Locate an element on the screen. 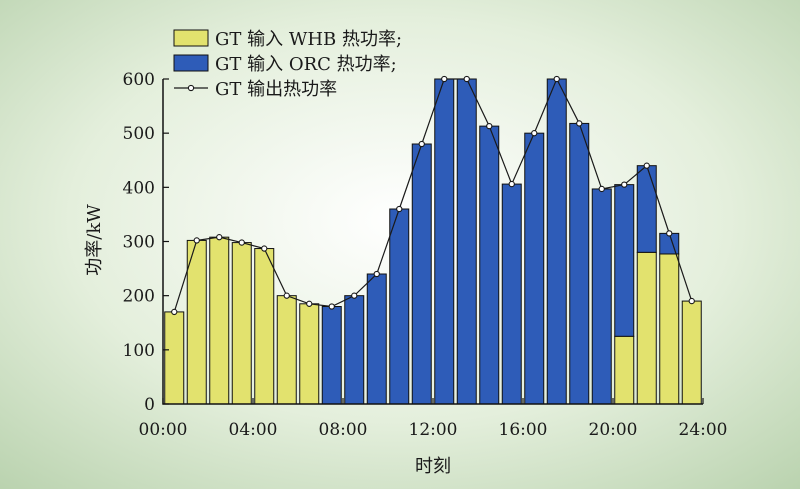  legend-marker is located at coordinates (191, 88).